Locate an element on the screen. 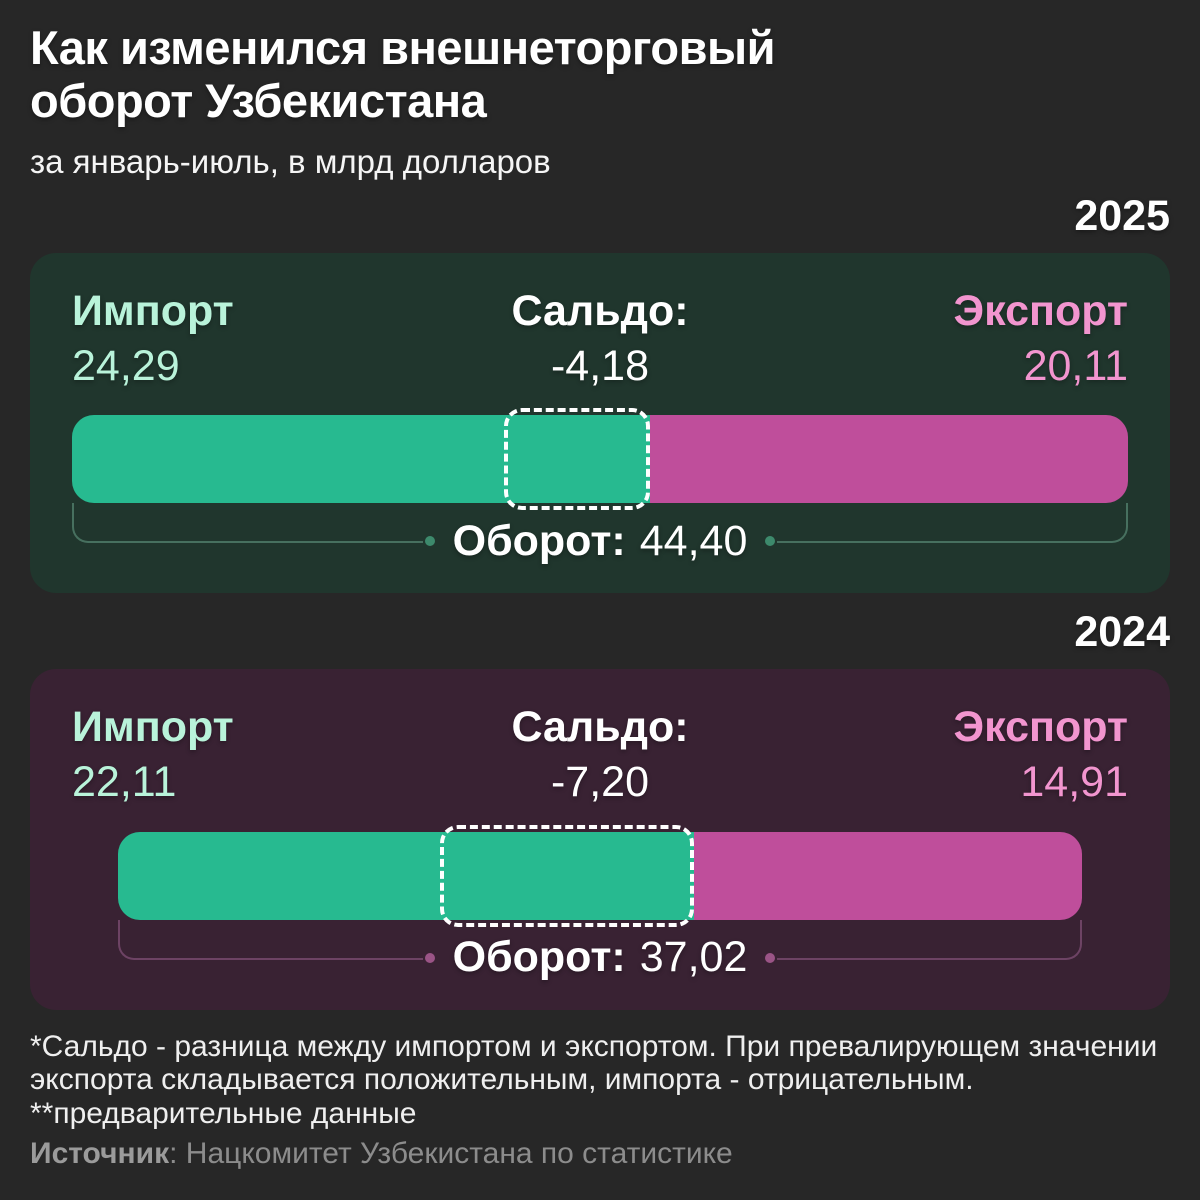 The width and height of the screenshot is (1200, 1200). import-column: Импорт 24,29 is located at coordinates (248, 339).